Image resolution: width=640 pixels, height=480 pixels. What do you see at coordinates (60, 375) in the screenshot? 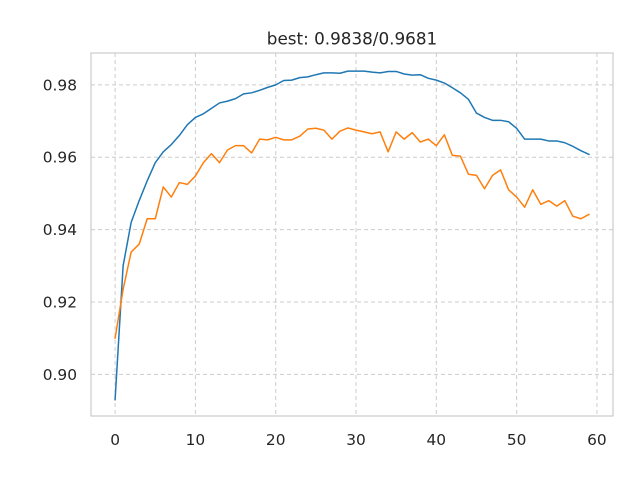
I see `y-tick-label: 0.90` at bounding box center [60, 375].